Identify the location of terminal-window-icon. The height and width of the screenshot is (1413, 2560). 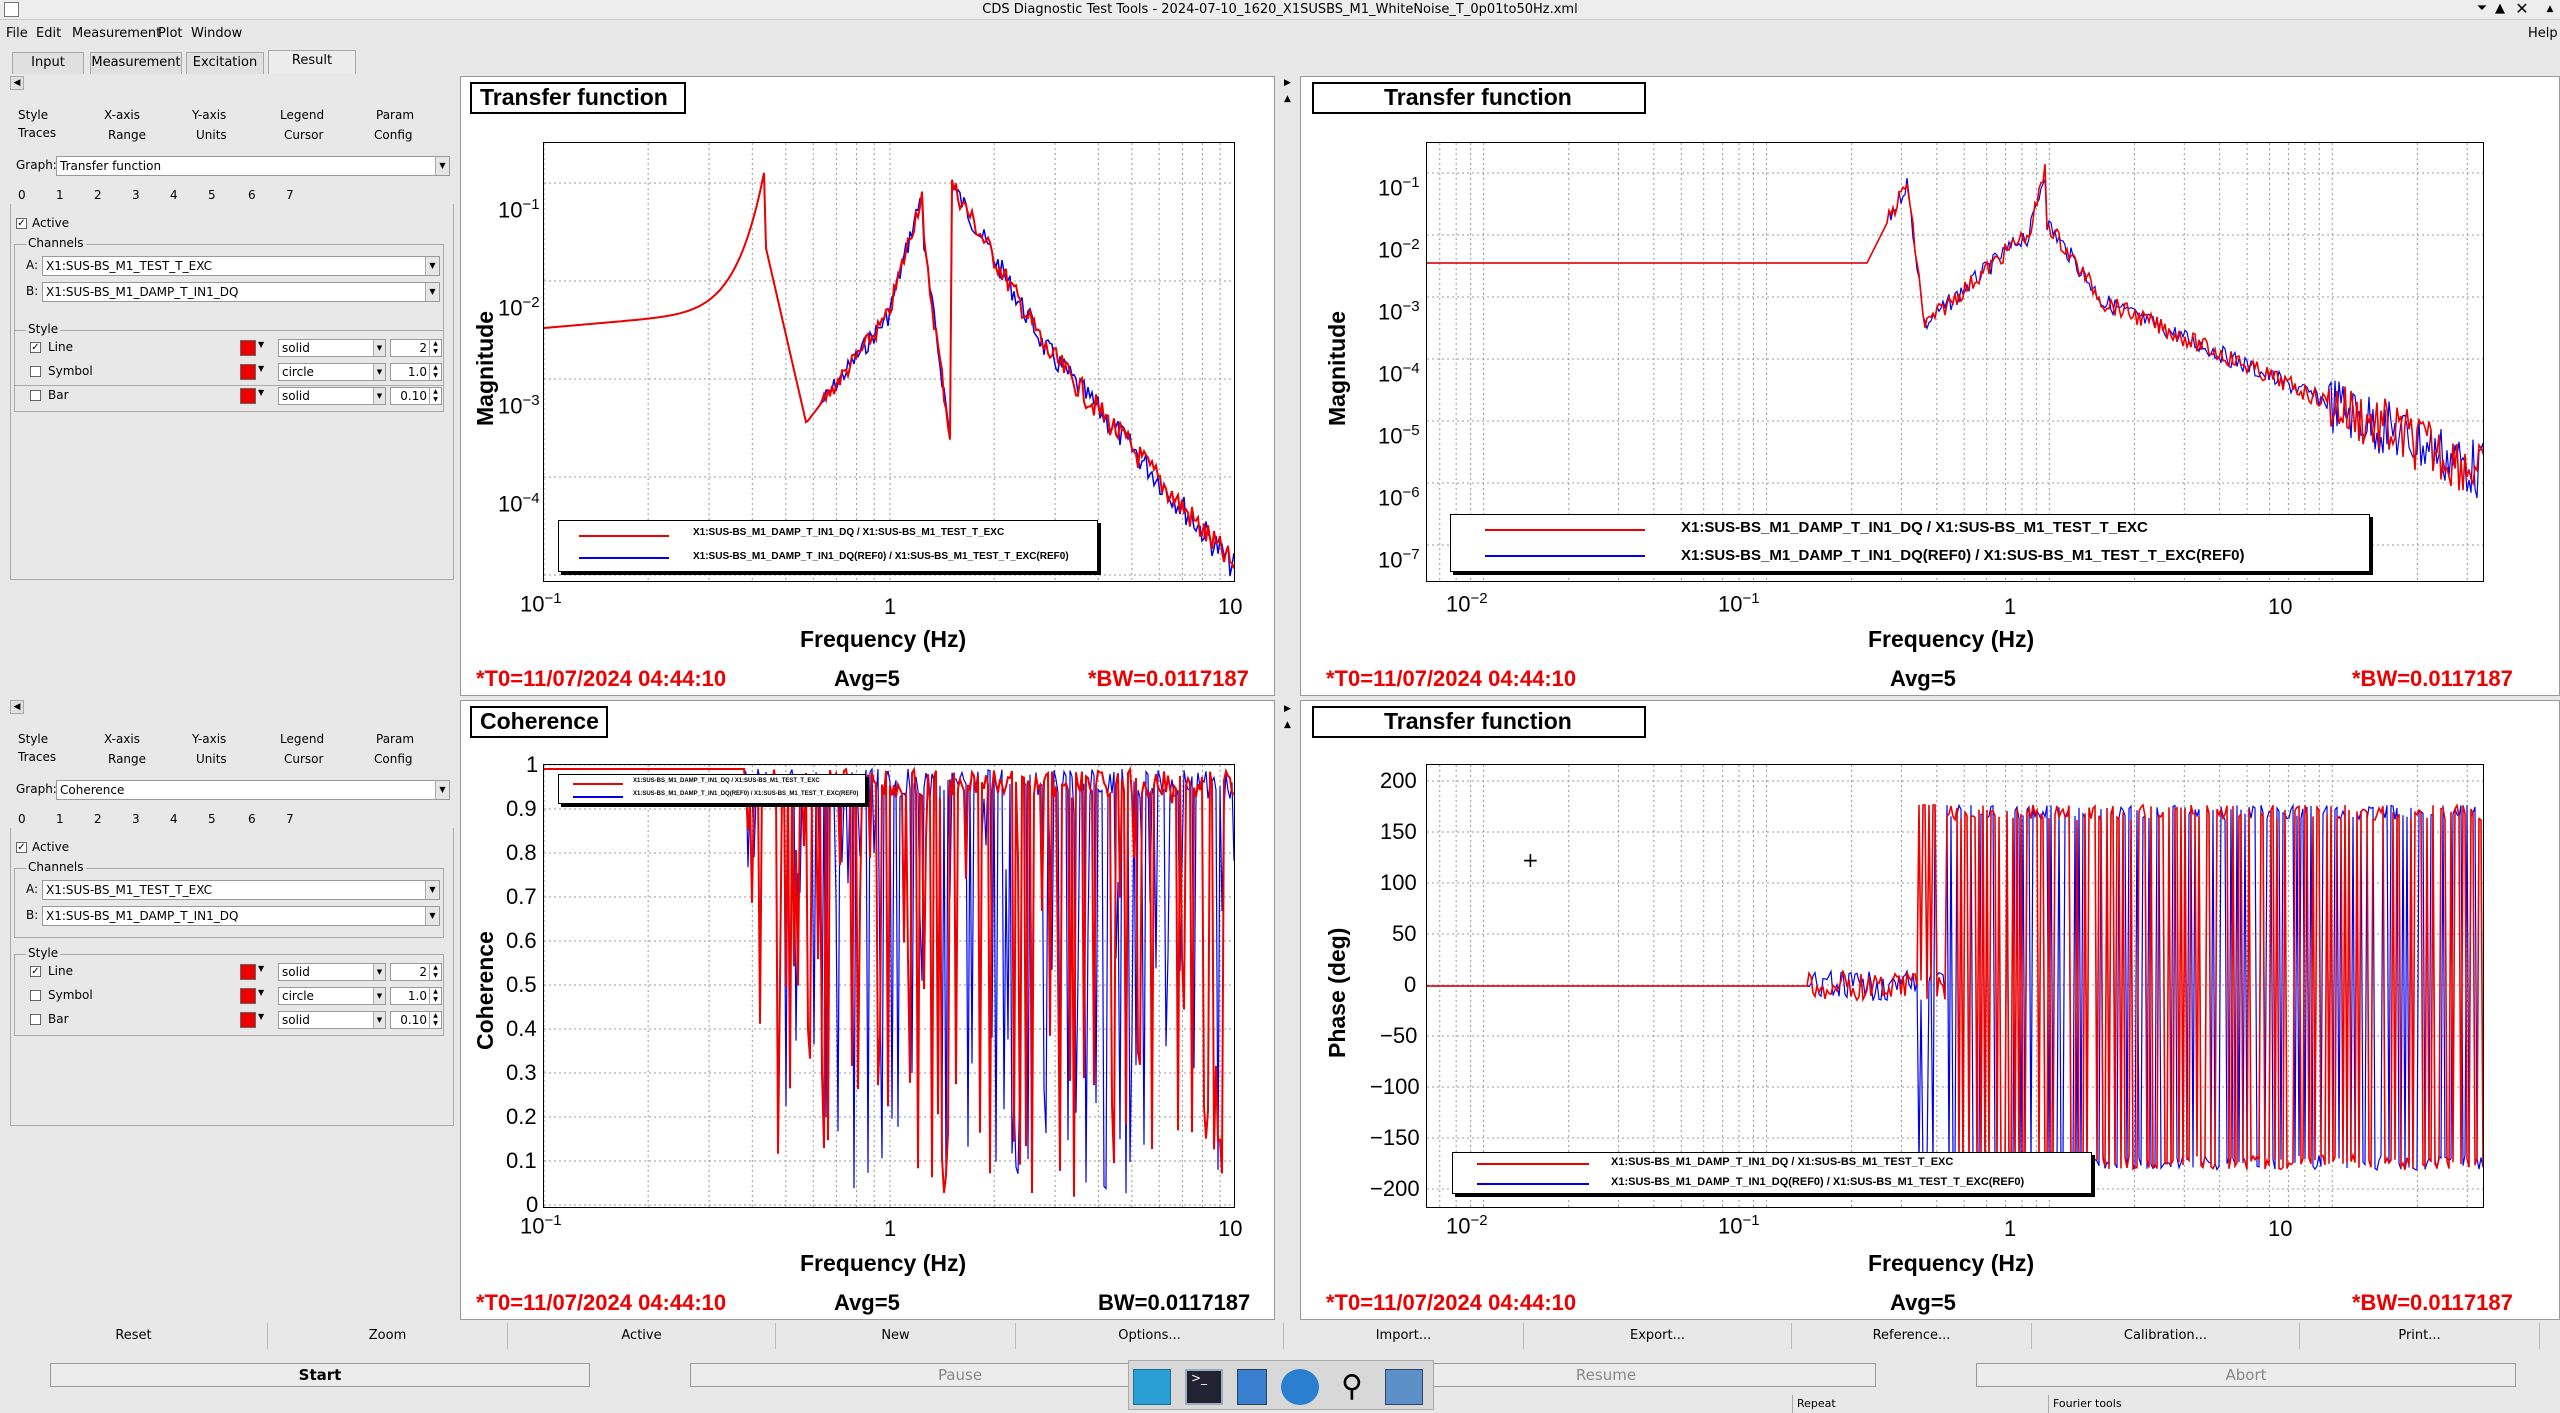
(1152, 1387).